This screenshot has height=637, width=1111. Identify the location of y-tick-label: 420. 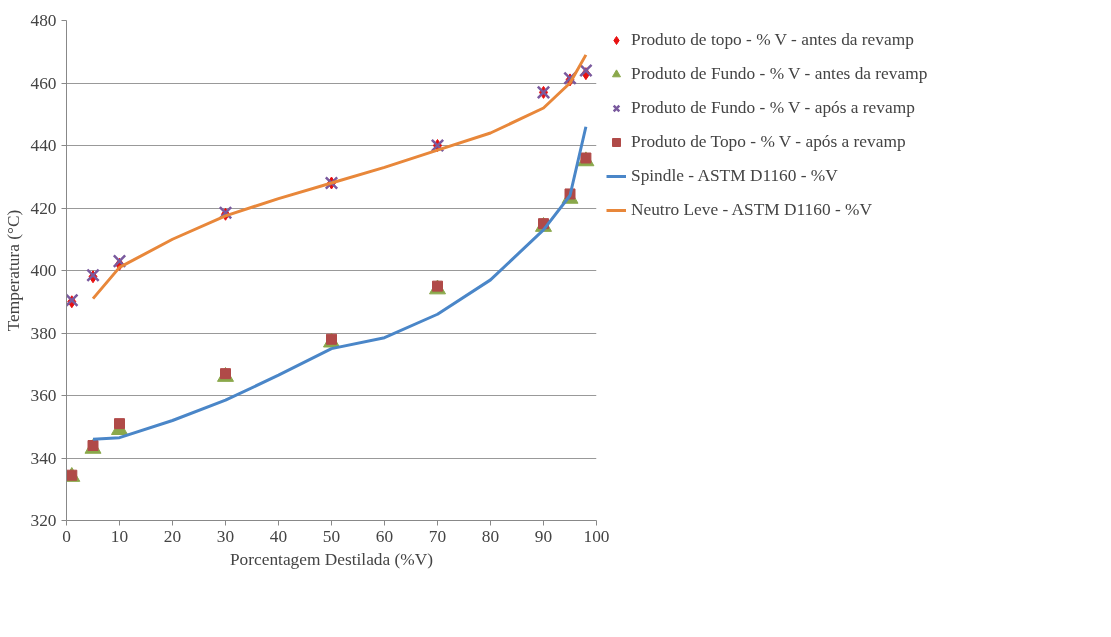
(43, 208).